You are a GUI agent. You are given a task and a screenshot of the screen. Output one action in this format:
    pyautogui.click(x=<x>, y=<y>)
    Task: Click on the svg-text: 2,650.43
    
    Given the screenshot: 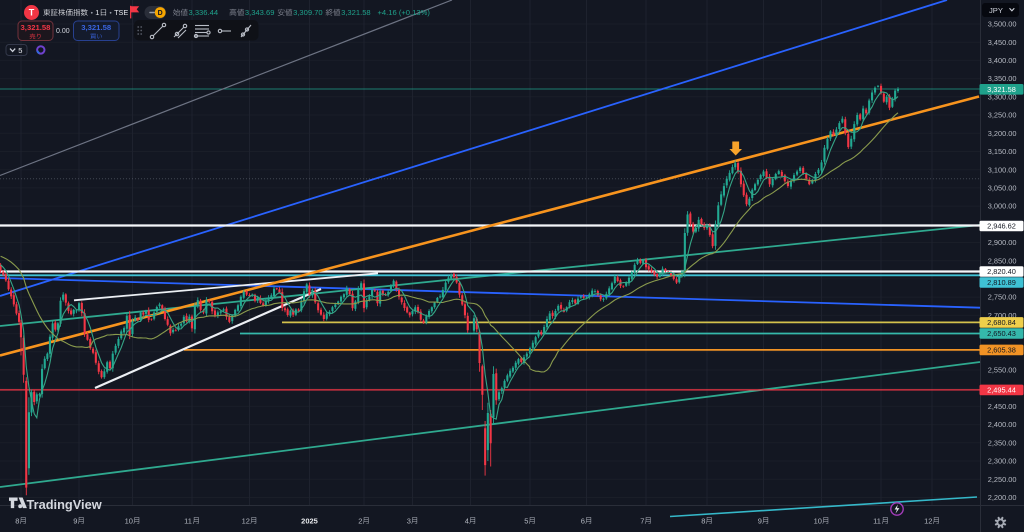 What is the action you would take?
    pyautogui.click(x=1001, y=333)
    